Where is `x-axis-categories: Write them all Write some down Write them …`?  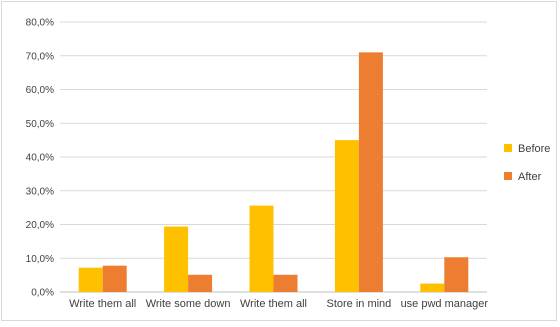
x-axis-categories: Write them all Write some down Write them … is located at coordinates (278, 304).